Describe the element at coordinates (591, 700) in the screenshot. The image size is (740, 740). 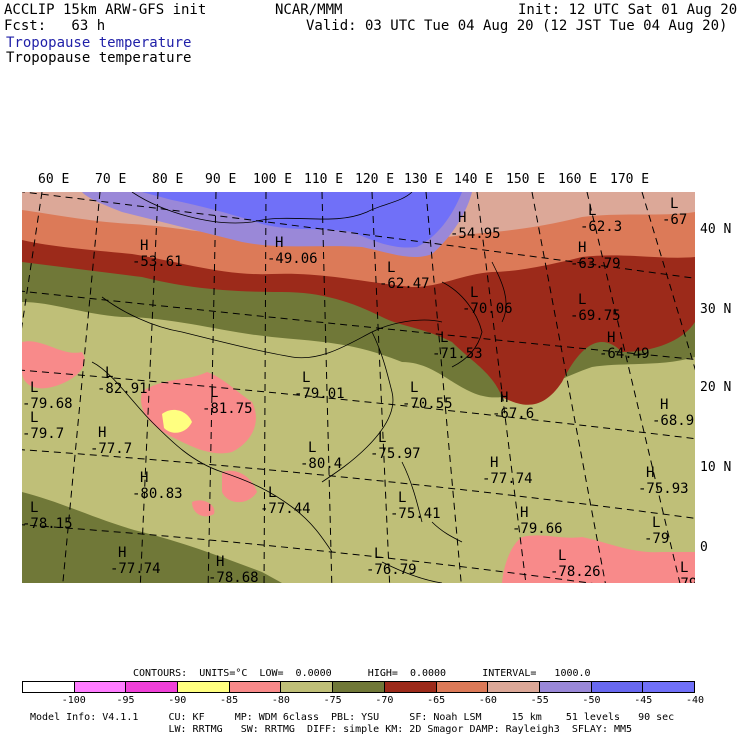
I see `legend-tick: -50` at that location.